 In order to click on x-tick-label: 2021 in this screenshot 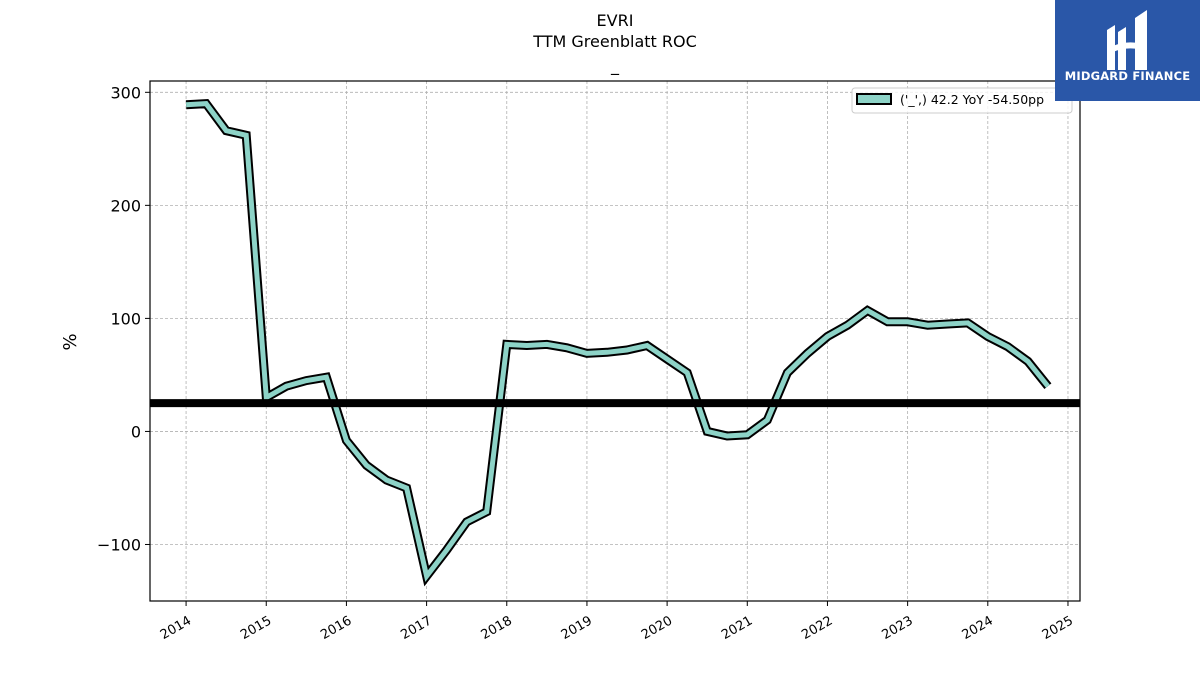, I will do `click(737, 628)`.